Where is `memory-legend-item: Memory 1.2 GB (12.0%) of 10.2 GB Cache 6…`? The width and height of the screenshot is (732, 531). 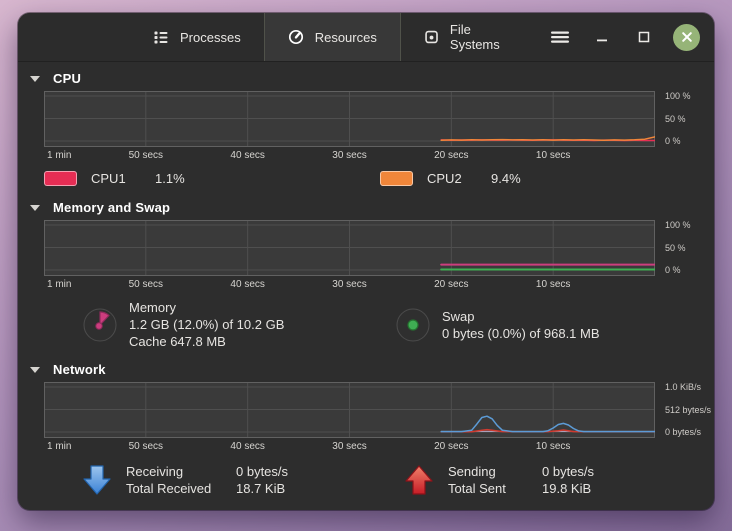 memory-legend-item: Memory 1.2 GB (12.0%) of 10.2 GB Cache 6… is located at coordinates (238, 324).